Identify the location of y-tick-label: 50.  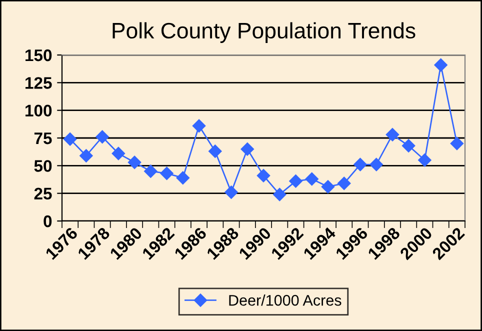
(43, 166).